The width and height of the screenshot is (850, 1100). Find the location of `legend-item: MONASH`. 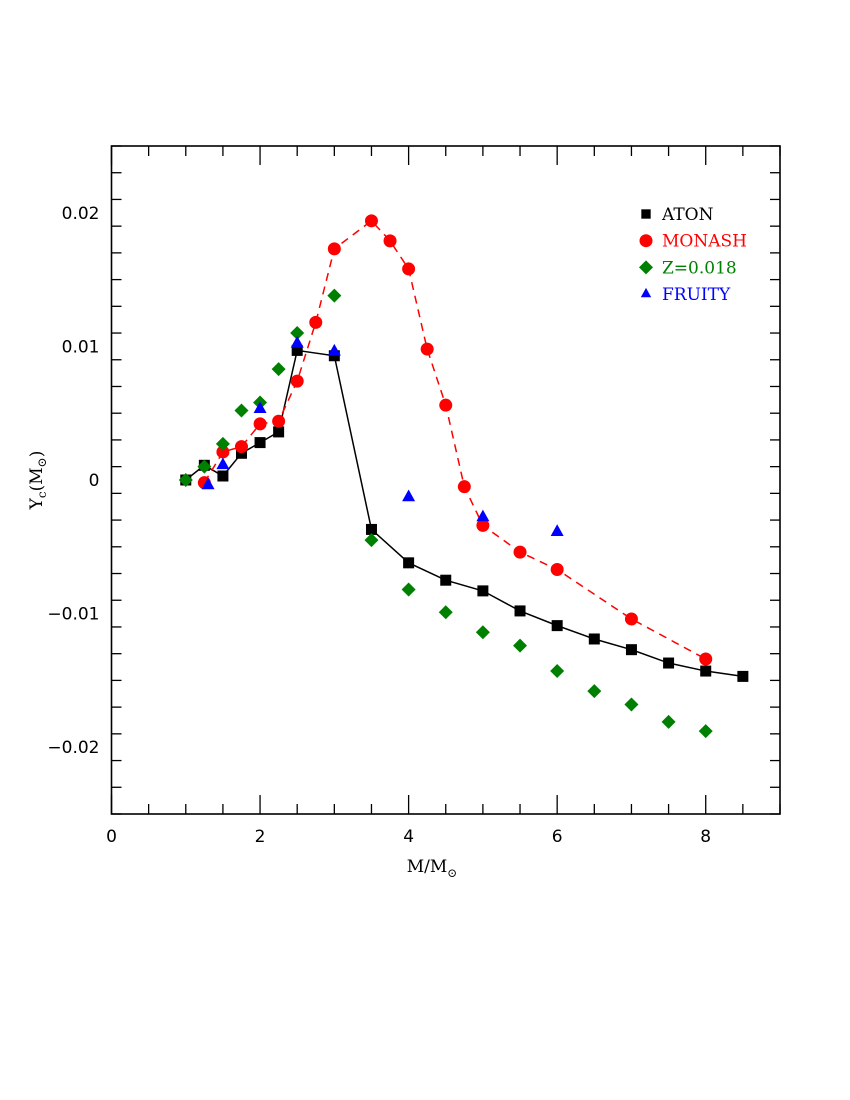

legend-item: MONASH is located at coordinates (693, 242).